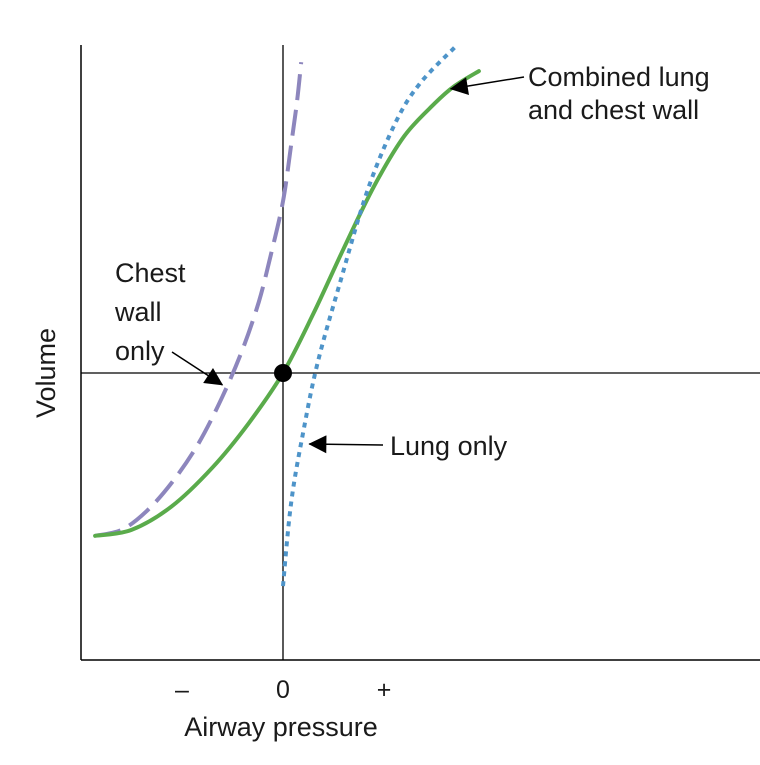  I want to click on annotation-chest-wall-only: Chest wall only, so click(169, 322).